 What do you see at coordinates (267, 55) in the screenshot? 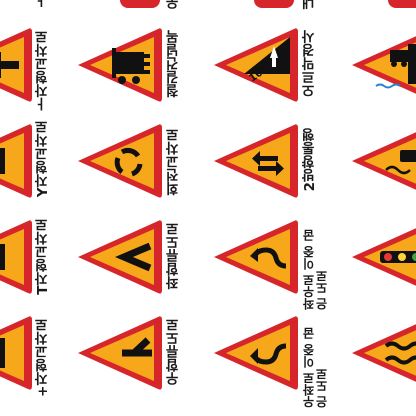
I see `steep-uphill-icon` at bounding box center [267, 55].